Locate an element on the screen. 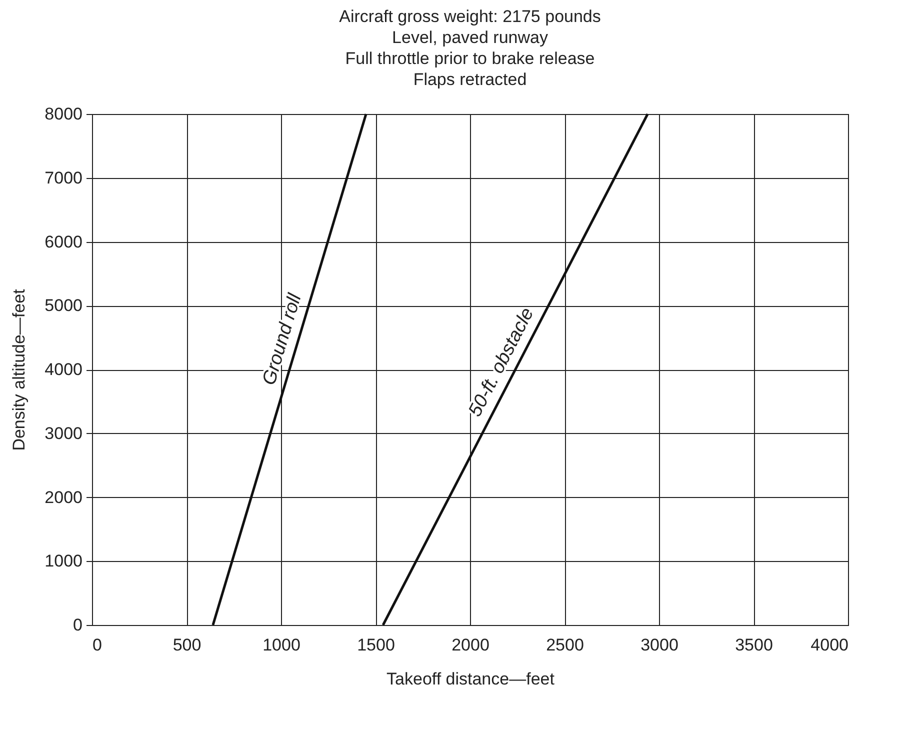 Image resolution: width=906 pixels, height=744 pixels. y-tick-label: 7000 is located at coordinates (63, 178).